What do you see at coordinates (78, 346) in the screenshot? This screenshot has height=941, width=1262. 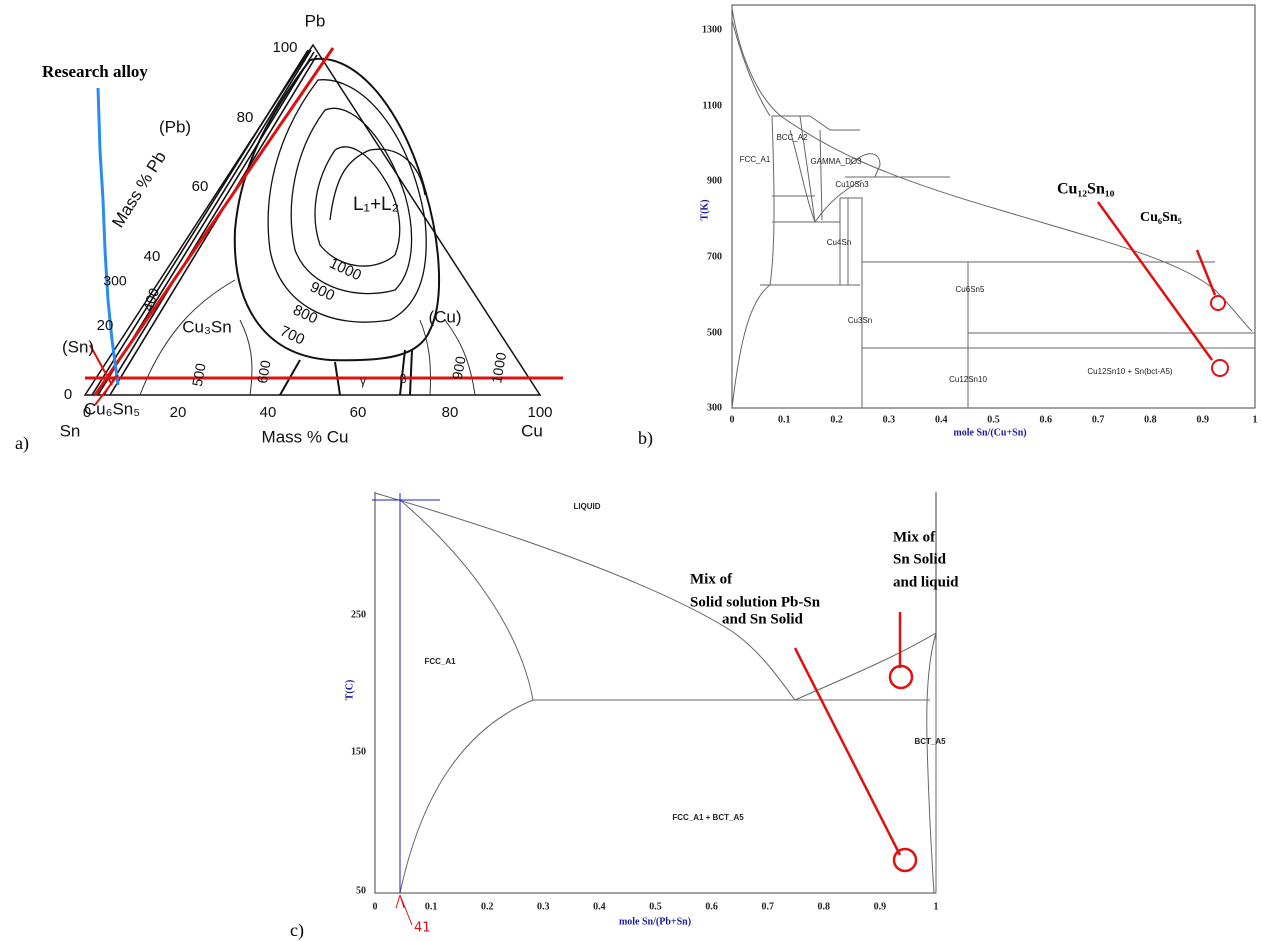 I see `region-label: (Sn)` at bounding box center [78, 346].